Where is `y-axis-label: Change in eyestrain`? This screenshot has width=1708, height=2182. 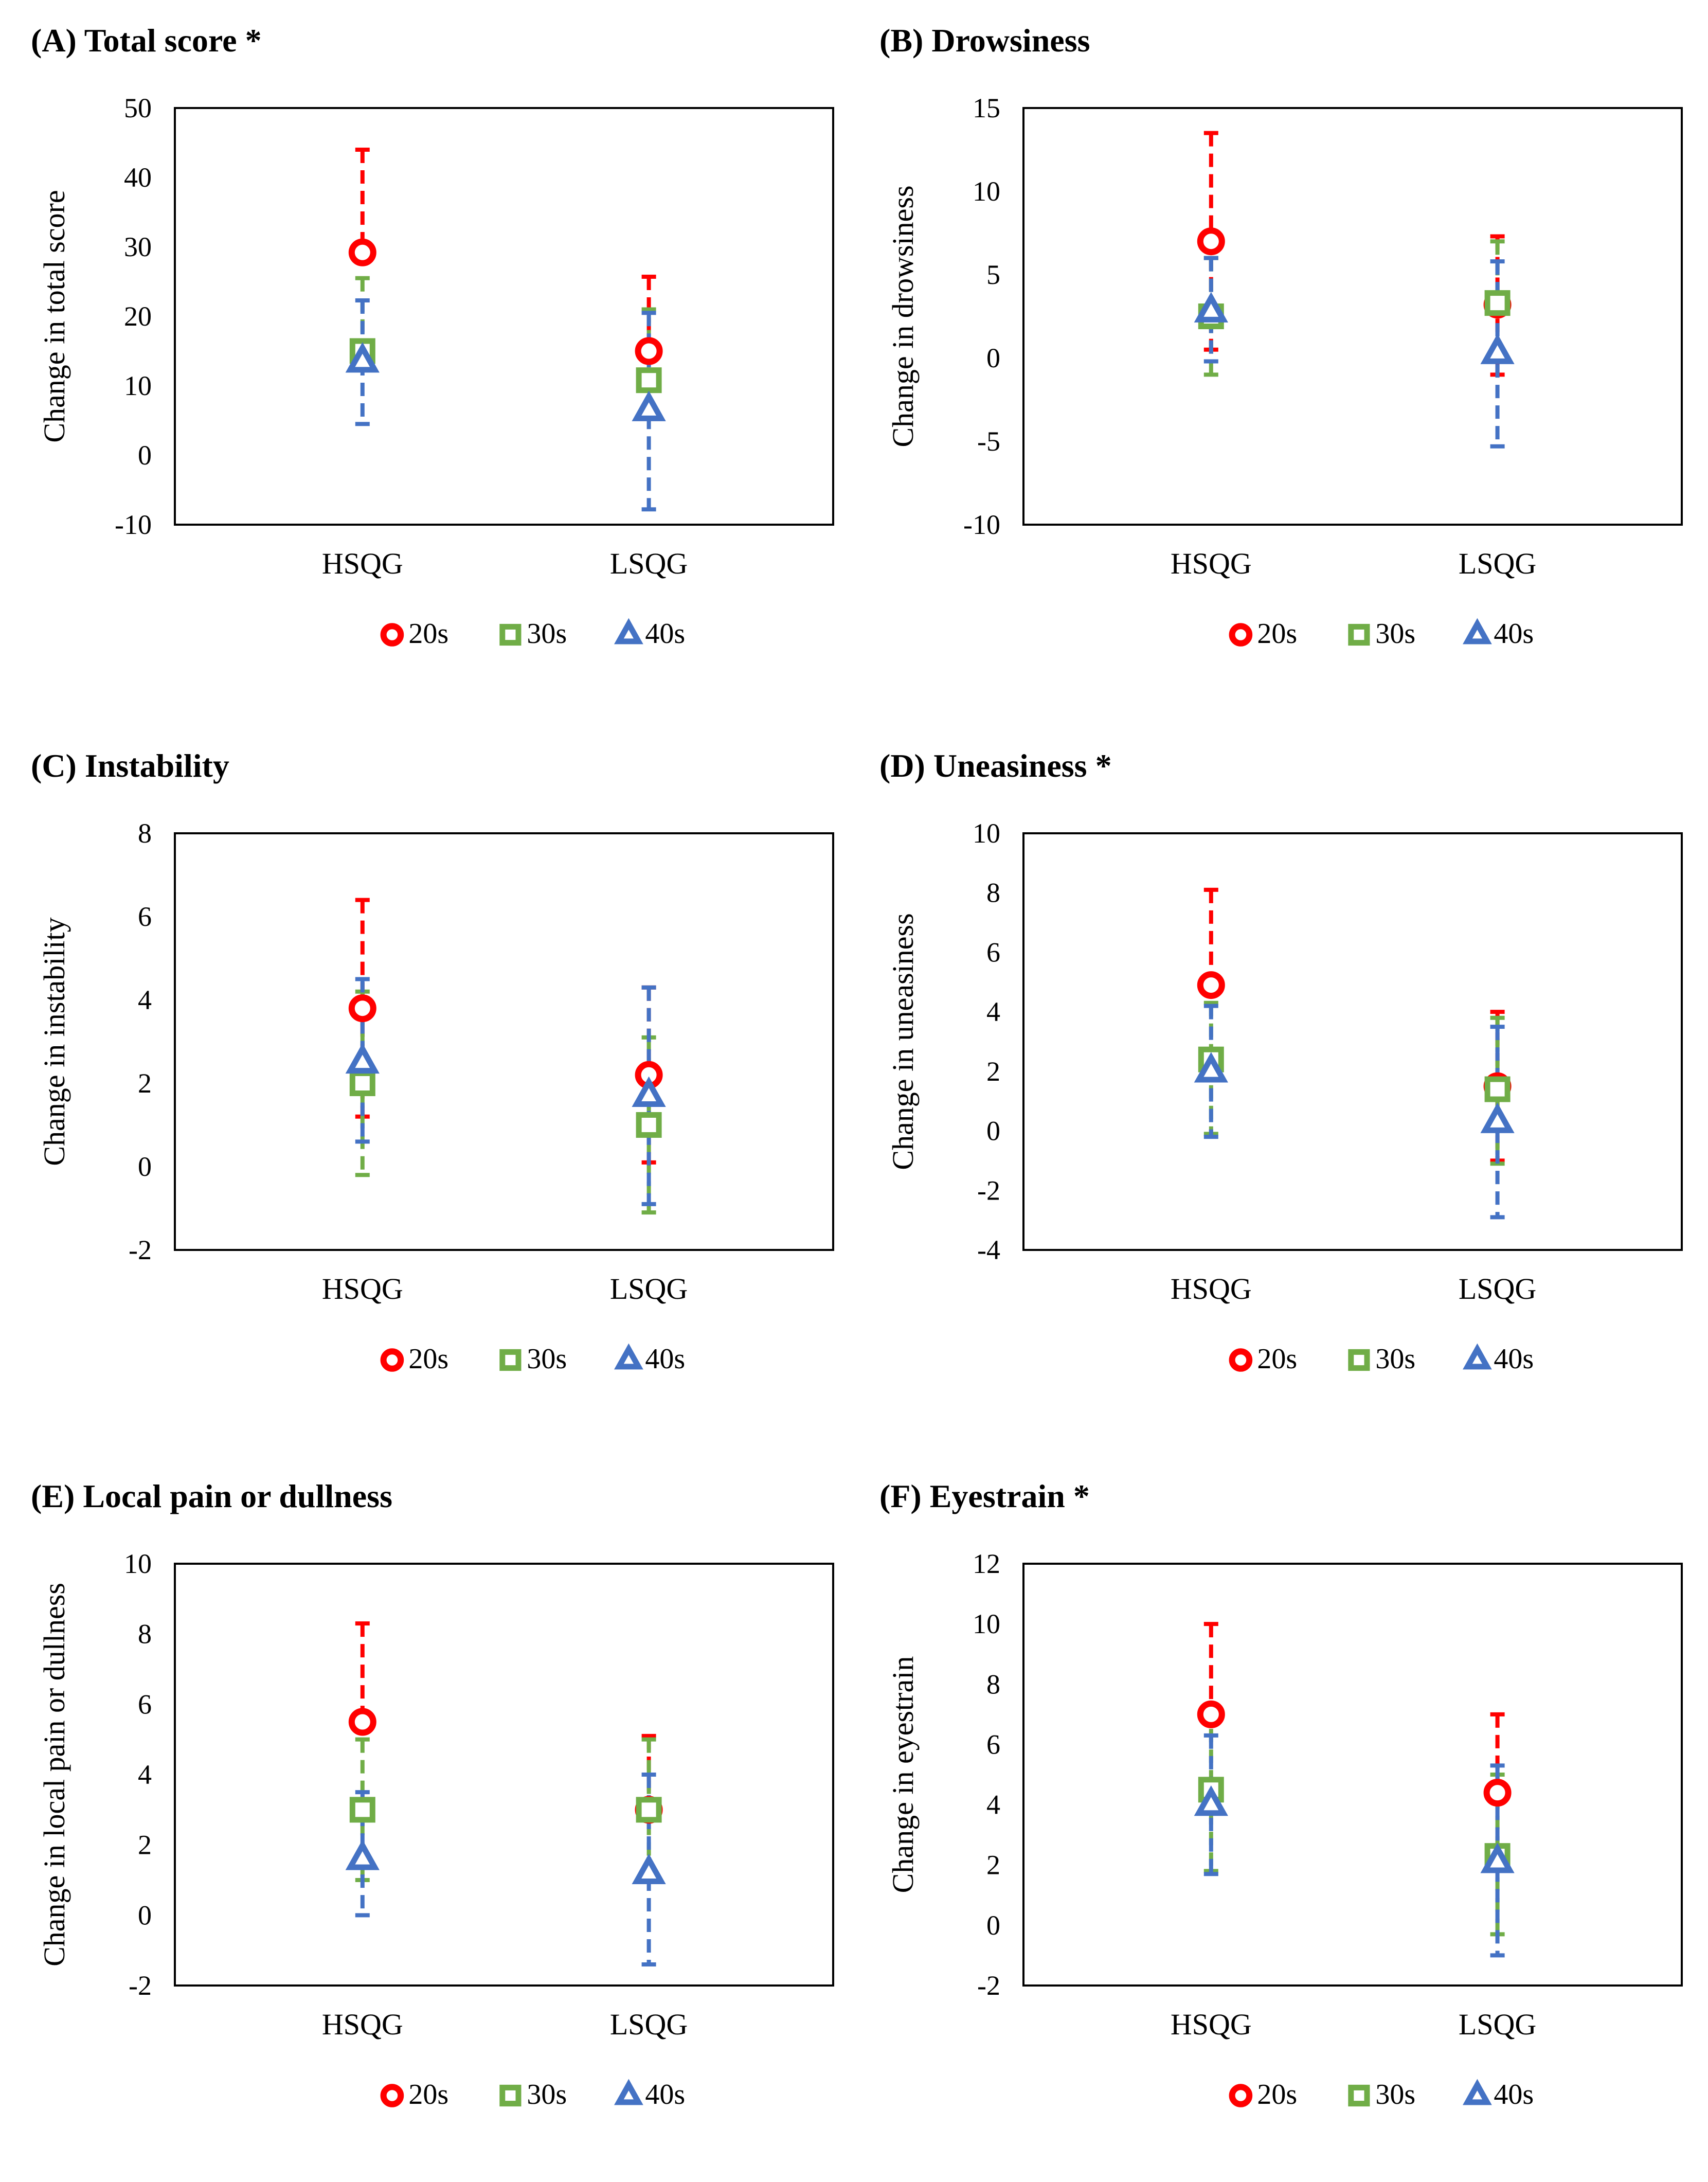
y-axis-label: Change in eyestrain is located at coordinates (903, 1774).